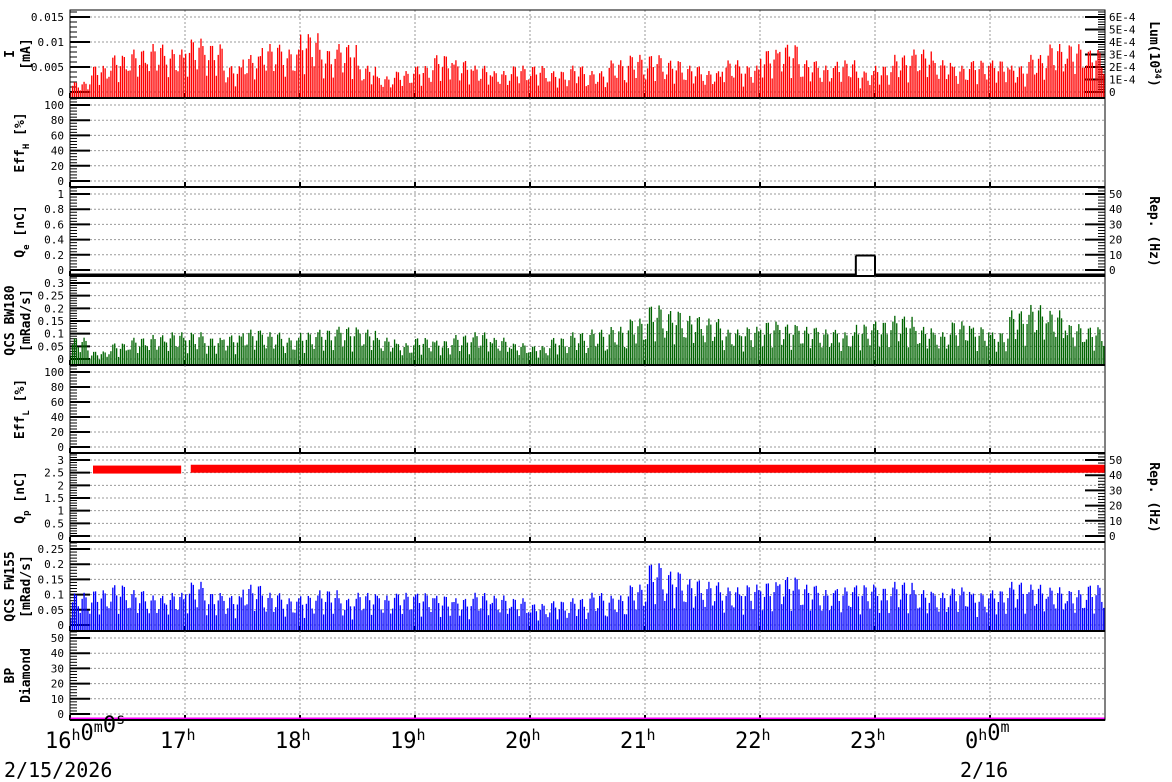 This screenshot has width=1172, height=782. What do you see at coordinates (647, 468) in the screenshot?
I see `data-points` at bounding box center [647, 468].